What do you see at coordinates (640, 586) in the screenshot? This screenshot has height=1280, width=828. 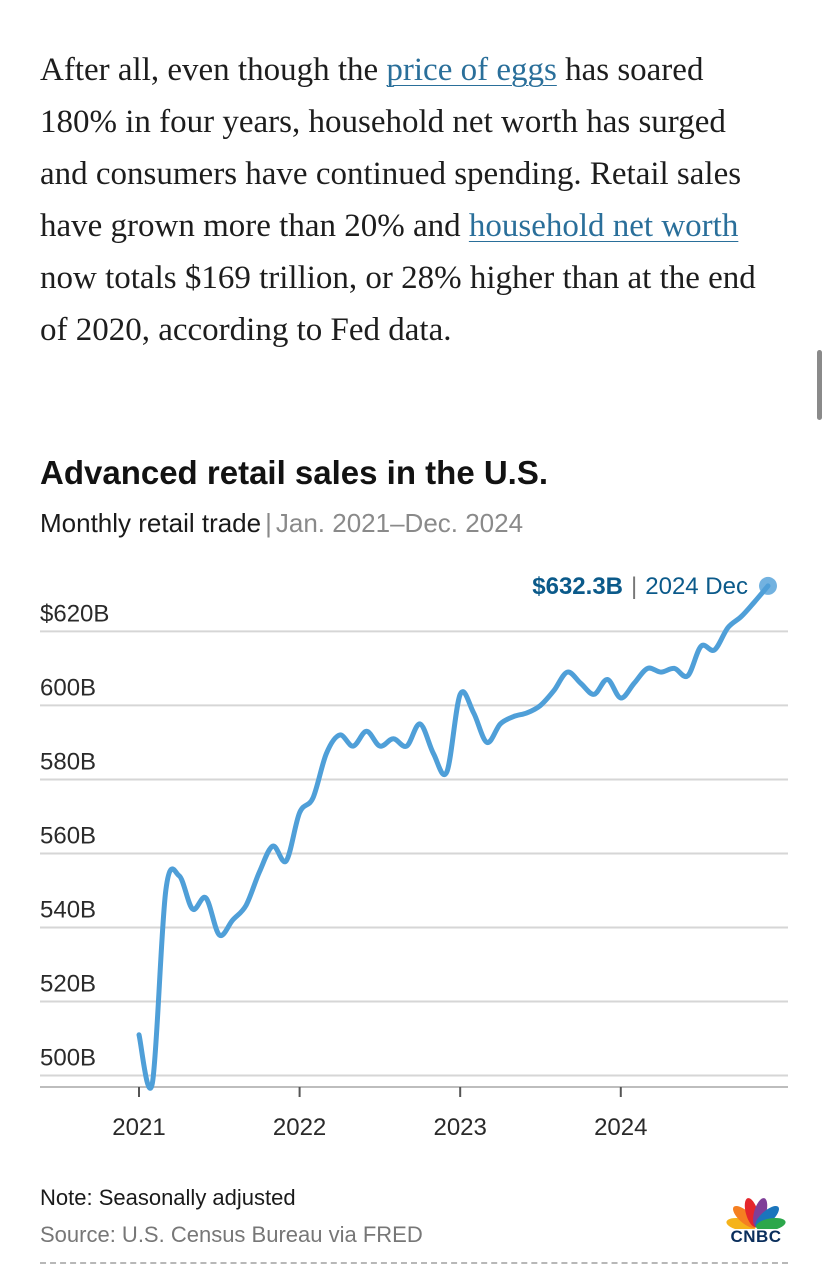 I see `last-value-annotation: $632.3B | 2024 Dec` at bounding box center [640, 586].